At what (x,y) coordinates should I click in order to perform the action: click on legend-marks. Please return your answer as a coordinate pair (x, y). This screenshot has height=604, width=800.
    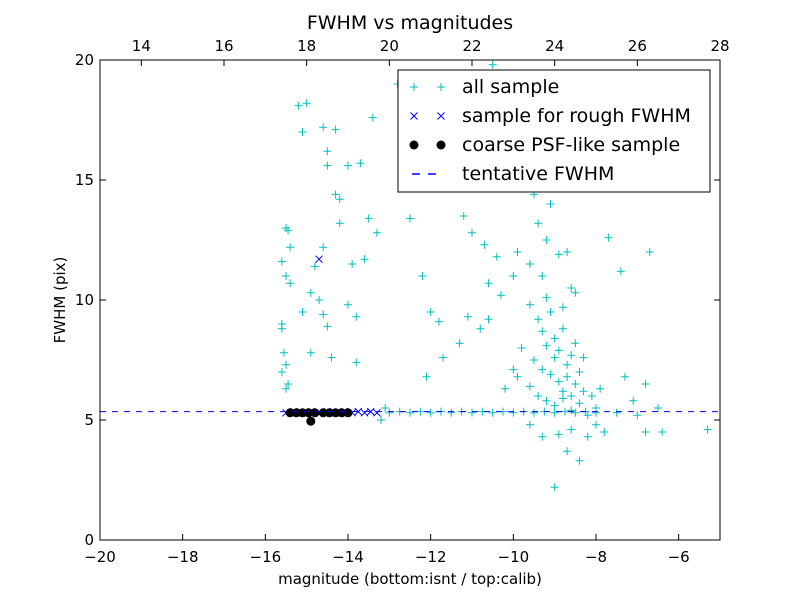
    Looking at the image, I should click on (427, 129).